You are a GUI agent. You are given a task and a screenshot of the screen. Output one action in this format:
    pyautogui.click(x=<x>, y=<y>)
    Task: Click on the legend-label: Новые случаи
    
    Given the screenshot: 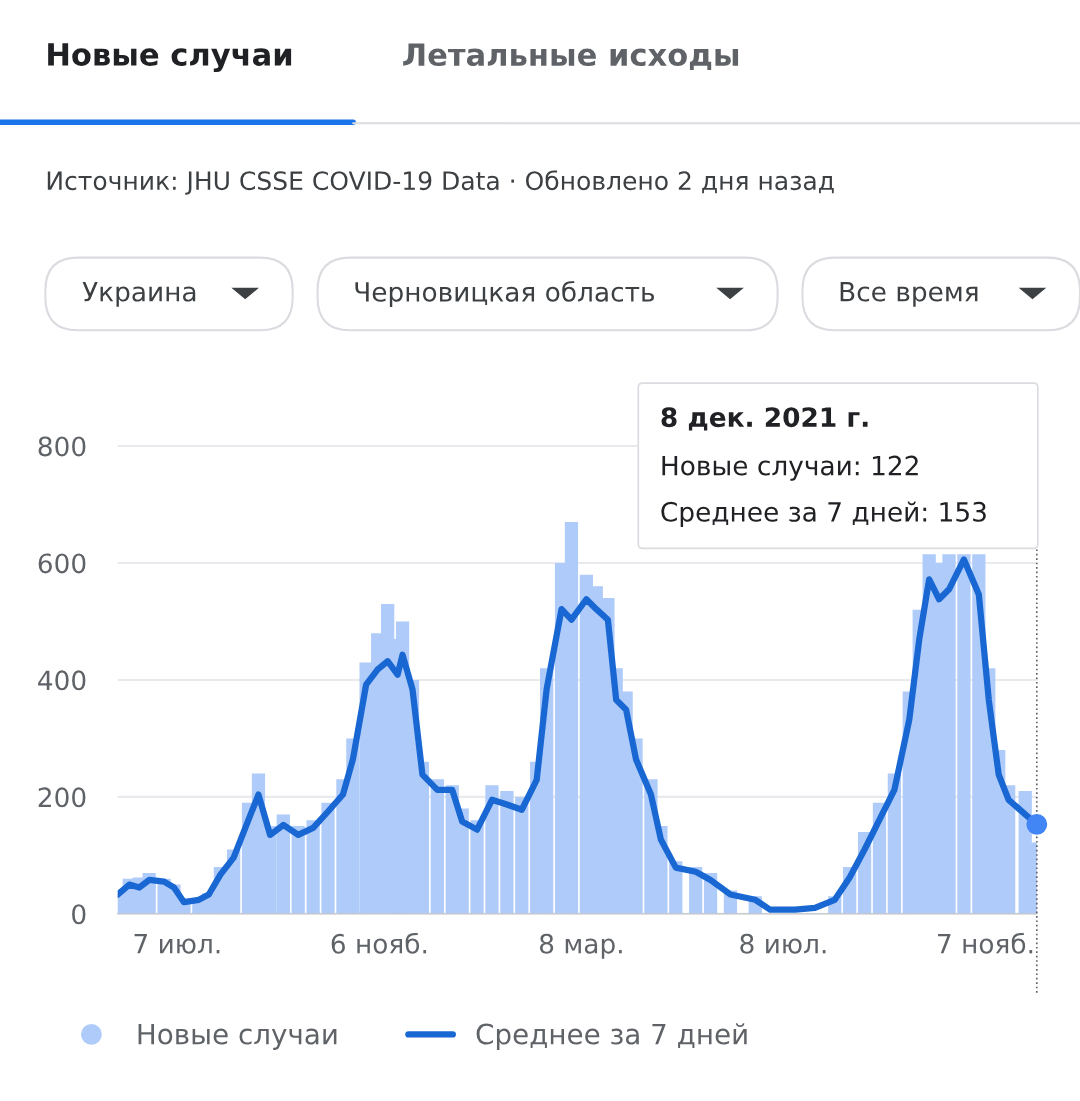 What is the action you would take?
    pyautogui.click(x=237, y=1036)
    